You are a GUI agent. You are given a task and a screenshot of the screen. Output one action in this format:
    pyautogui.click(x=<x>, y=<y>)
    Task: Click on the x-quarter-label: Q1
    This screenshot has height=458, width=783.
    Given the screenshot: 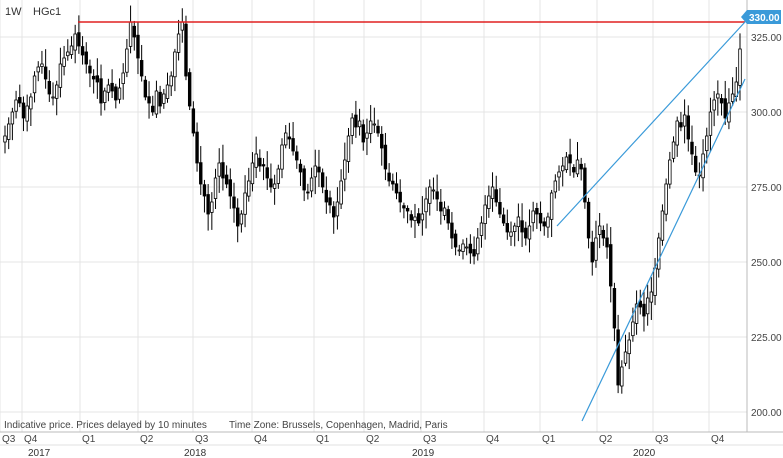 What is the action you would take?
    pyautogui.click(x=323, y=439)
    